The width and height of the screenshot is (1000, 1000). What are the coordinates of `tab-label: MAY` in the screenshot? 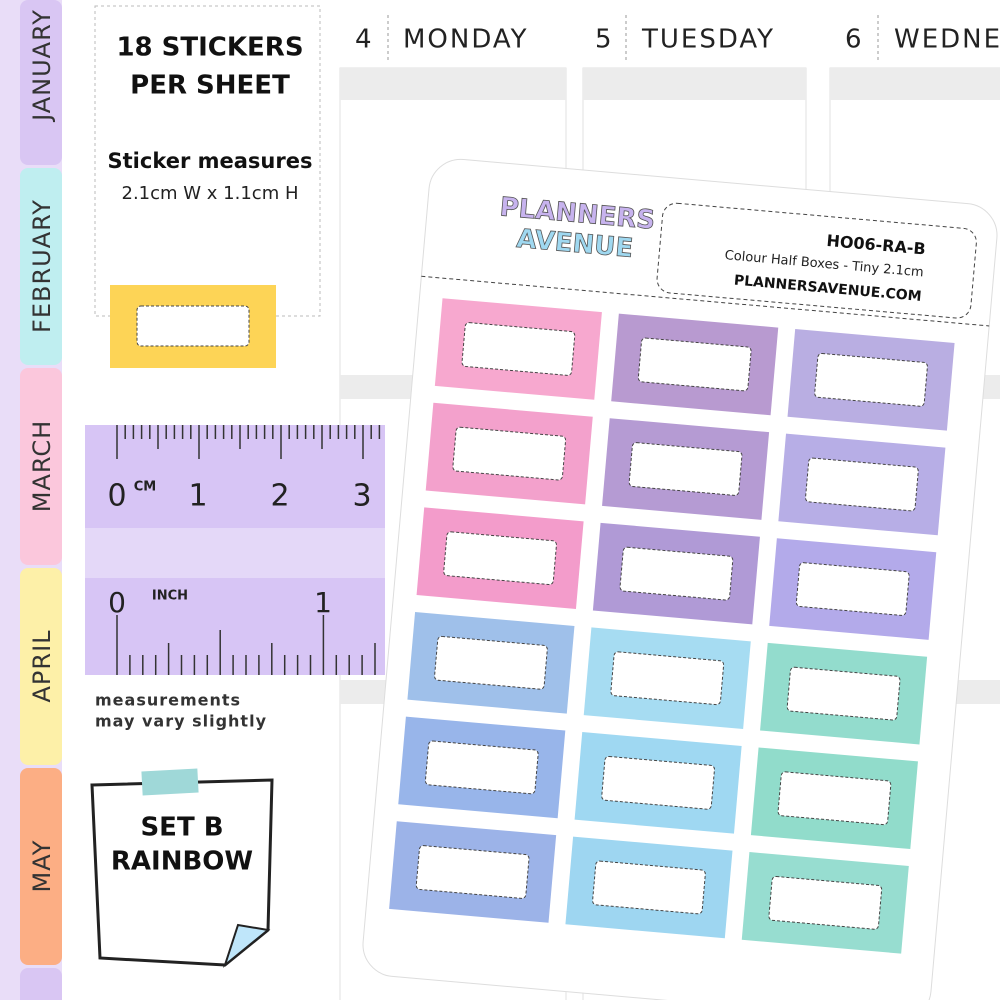 It's located at (42, 866).